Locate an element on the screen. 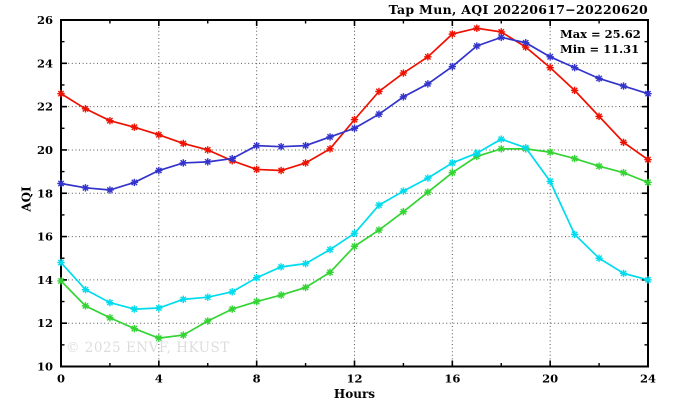 This screenshot has width=674, height=409. svg-text: 10 is located at coordinates (45, 367).